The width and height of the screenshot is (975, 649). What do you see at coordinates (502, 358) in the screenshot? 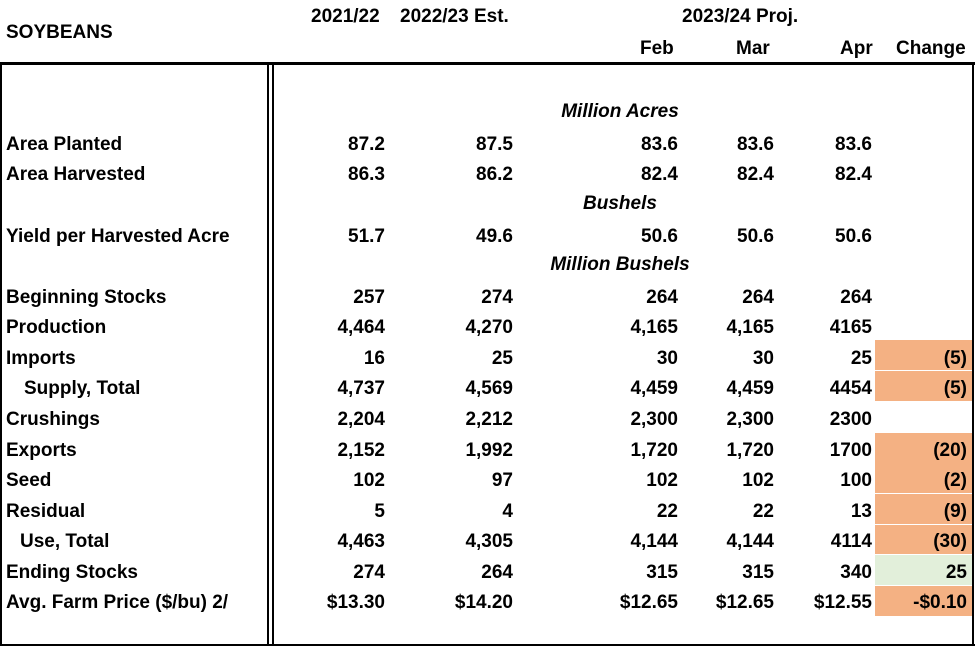
I see `cell-2022-23: 25` at bounding box center [502, 358].